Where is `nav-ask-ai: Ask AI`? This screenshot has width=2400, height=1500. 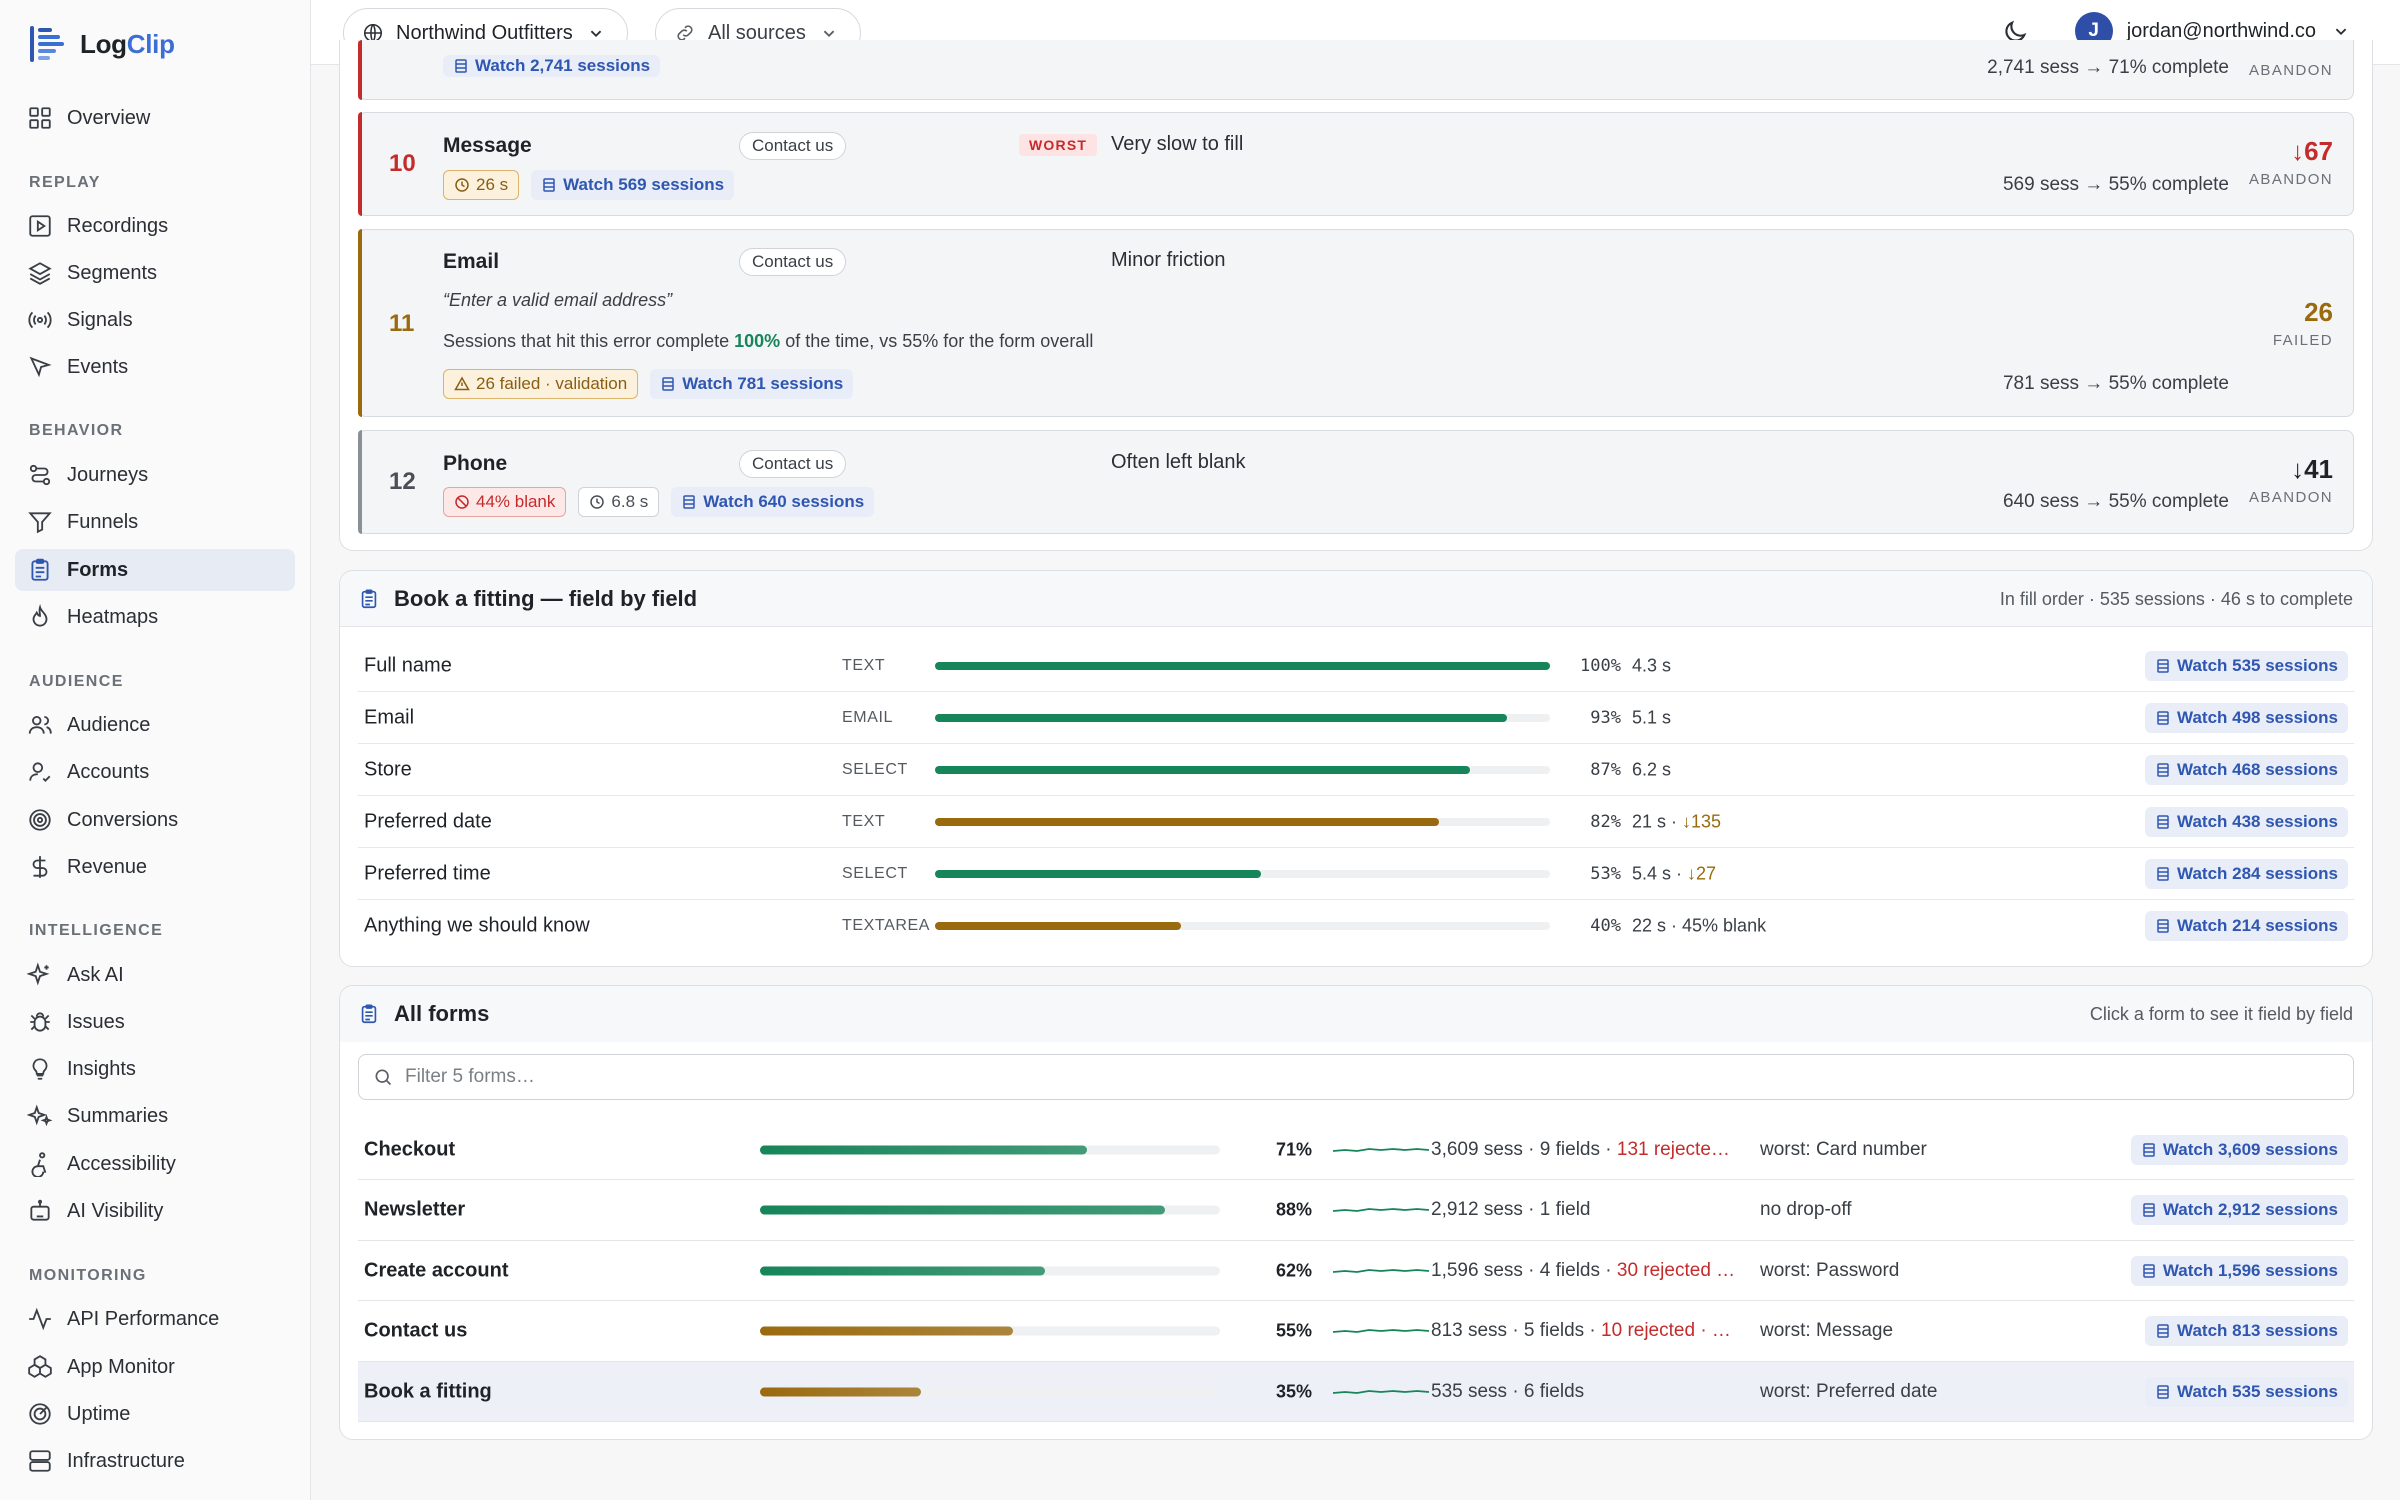
nav-ask-ai: Ask AI is located at coordinates (155, 975).